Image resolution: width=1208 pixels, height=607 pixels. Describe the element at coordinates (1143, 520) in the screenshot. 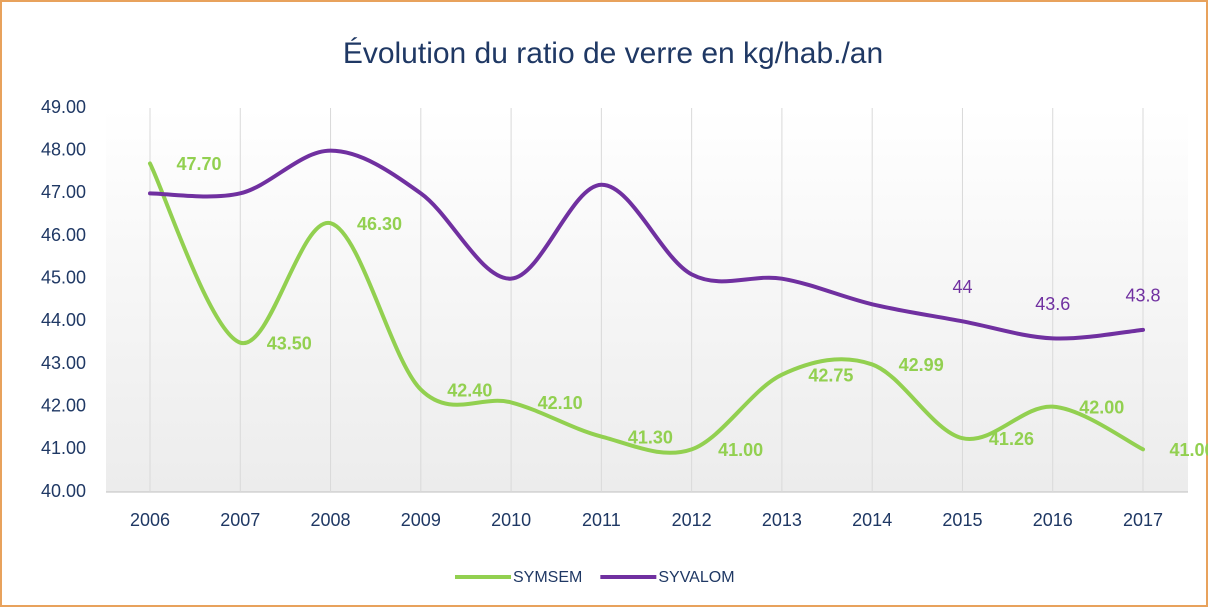

I see `x-tick-label: 2017` at that location.